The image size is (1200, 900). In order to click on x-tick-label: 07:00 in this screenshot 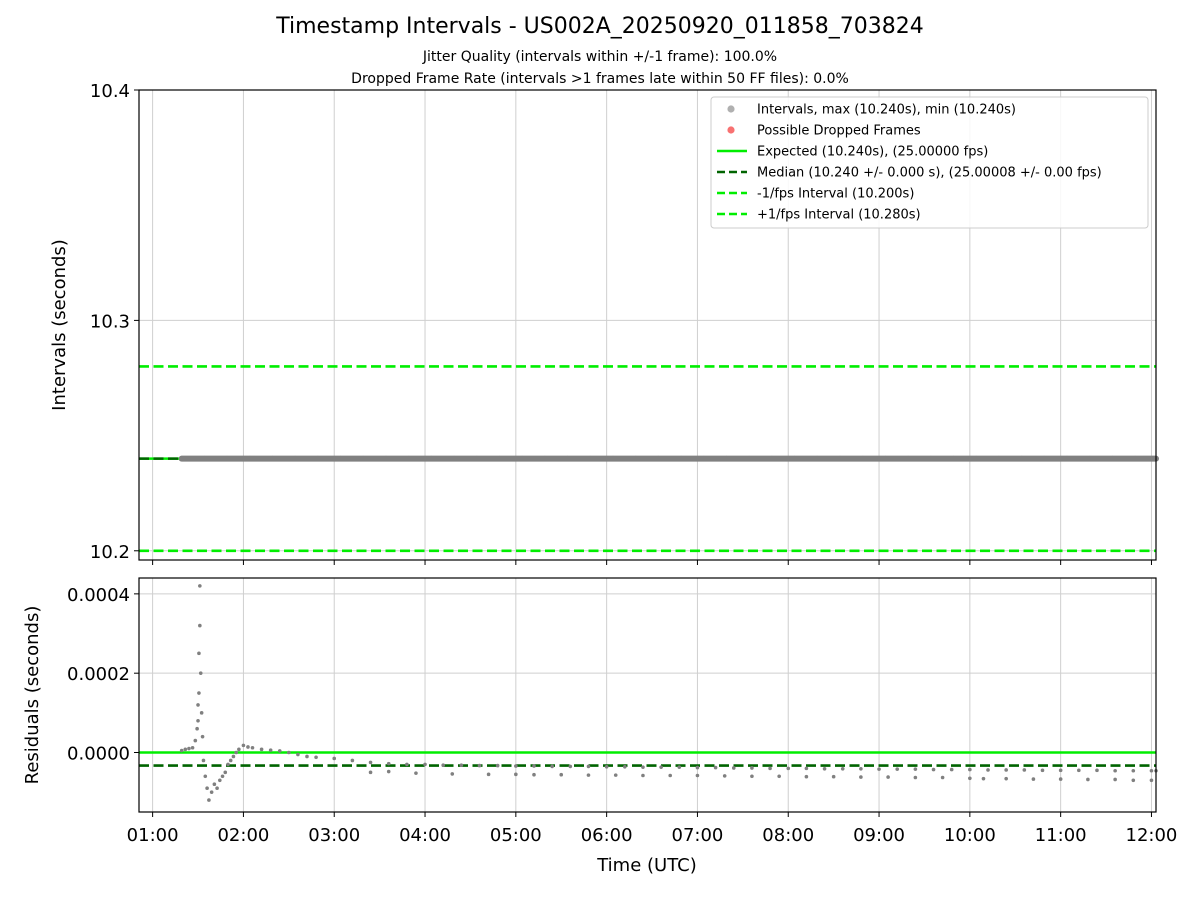, I will do `click(698, 835)`.